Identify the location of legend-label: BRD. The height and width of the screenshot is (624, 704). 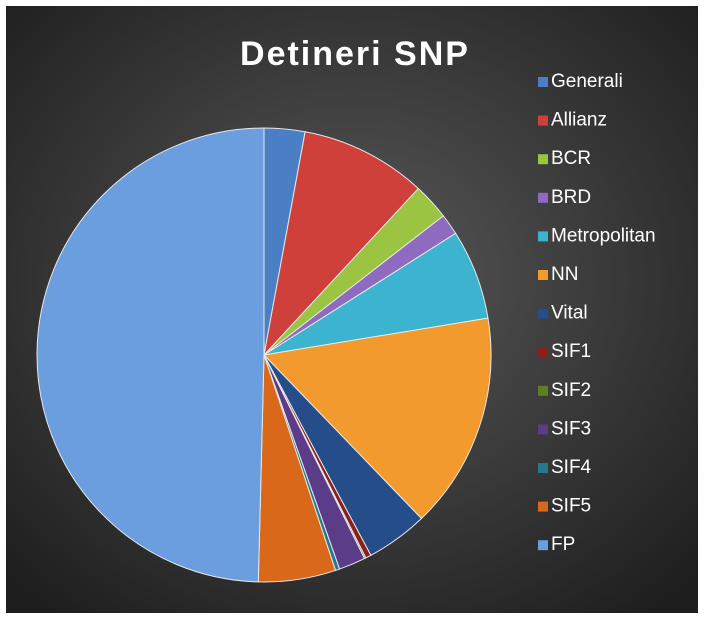
(571, 197).